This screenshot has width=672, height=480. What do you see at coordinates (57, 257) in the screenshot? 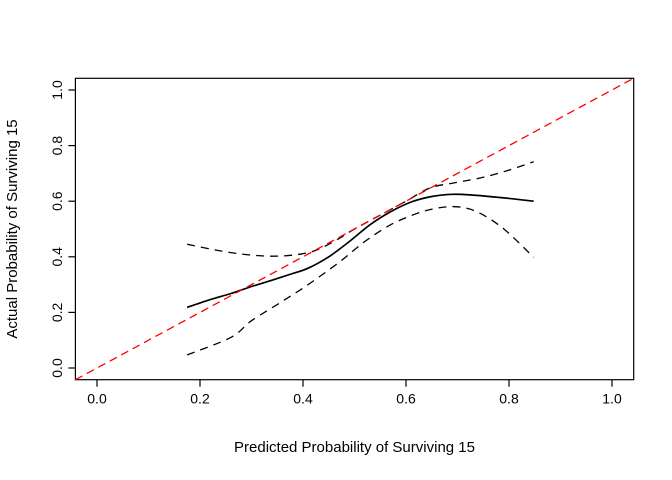
I see `y-tick-label: 0.4` at bounding box center [57, 257].